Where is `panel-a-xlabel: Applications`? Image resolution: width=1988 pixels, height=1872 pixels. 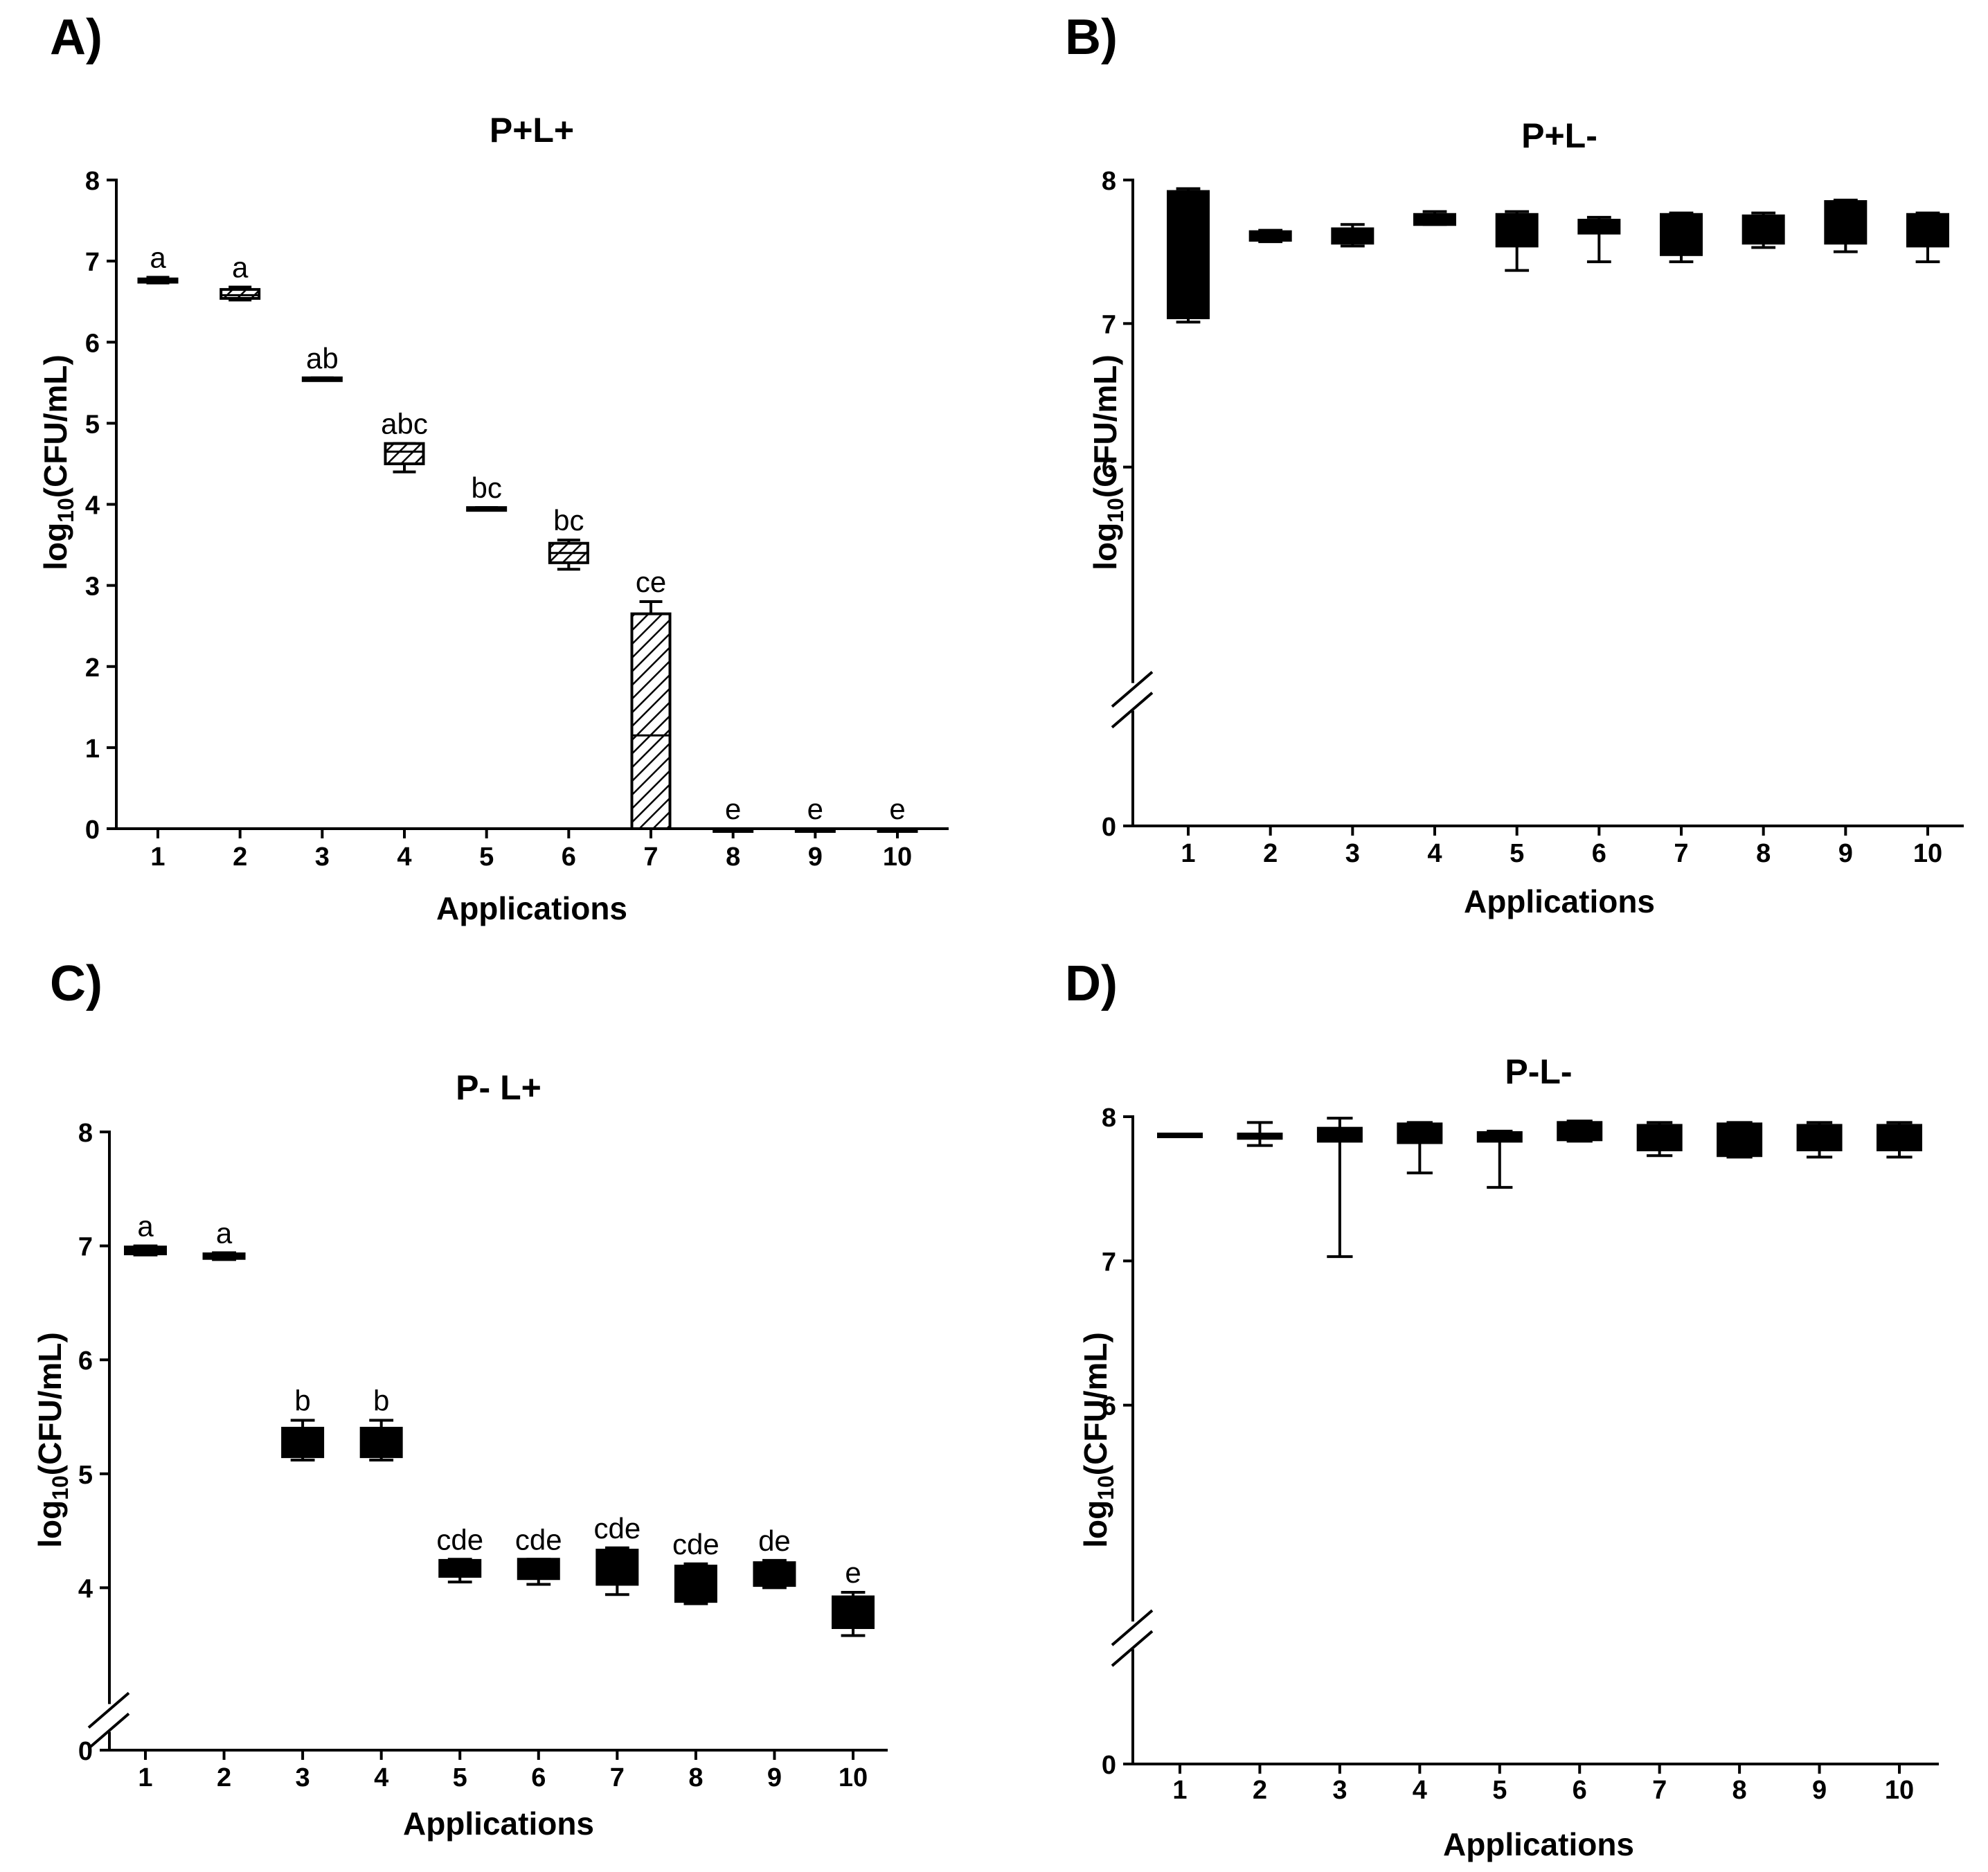 panel-a-xlabel: Applications is located at coordinates (531, 908).